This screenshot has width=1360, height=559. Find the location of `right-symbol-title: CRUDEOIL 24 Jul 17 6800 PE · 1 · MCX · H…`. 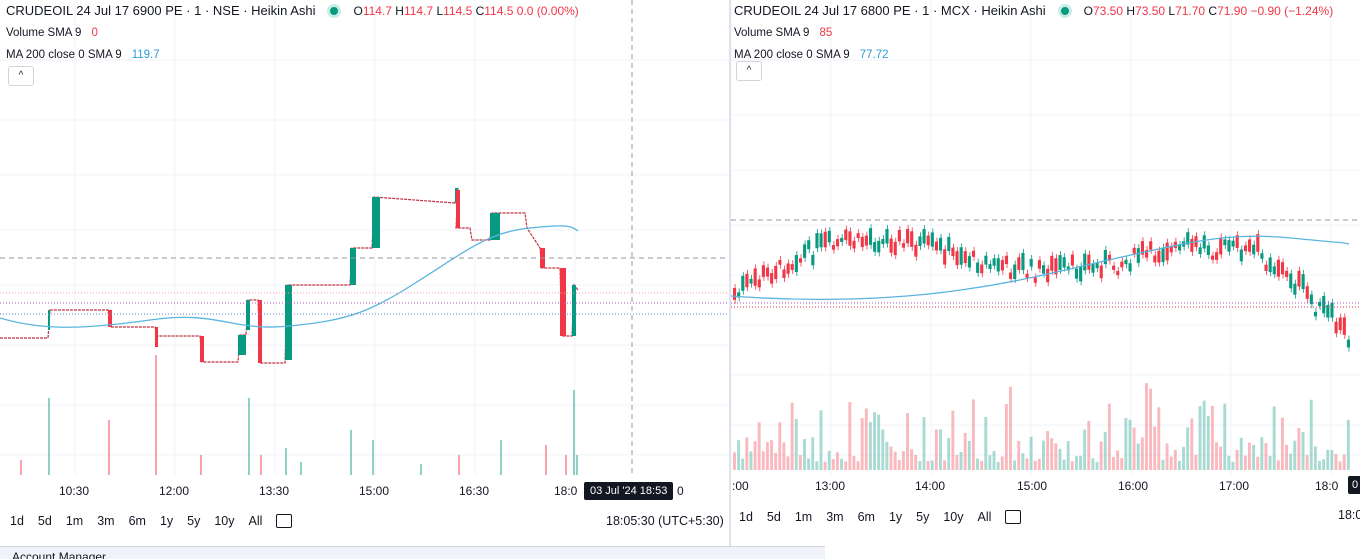

right-symbol-title: CRUDEOIL 24 Jul 17 6800 PE · 1 · MCX · H… is located at coordinates (890, 10).